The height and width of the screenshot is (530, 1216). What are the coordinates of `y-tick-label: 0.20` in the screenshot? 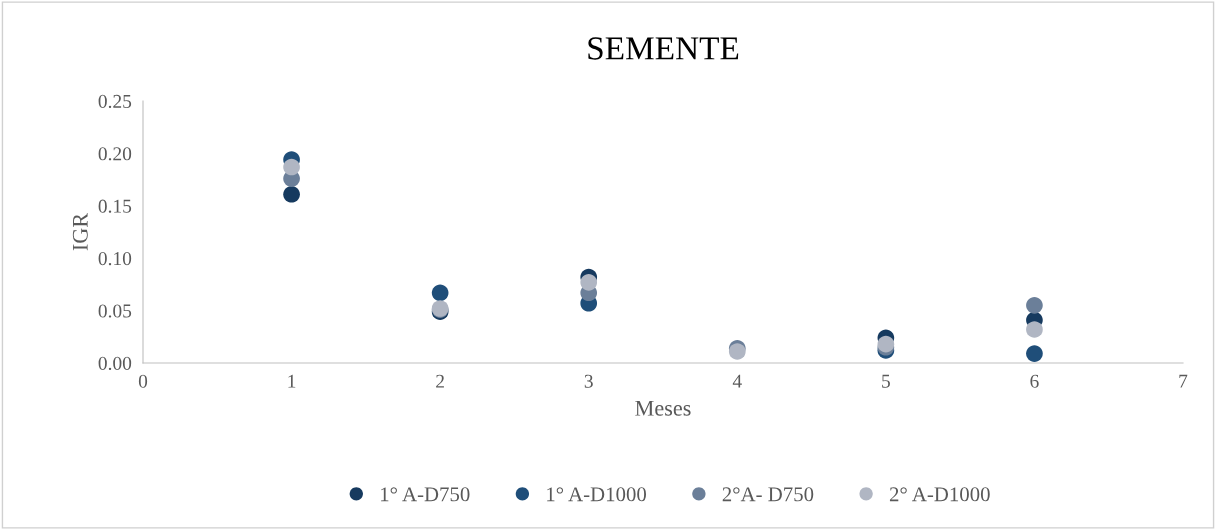 It's located at (115, 154).